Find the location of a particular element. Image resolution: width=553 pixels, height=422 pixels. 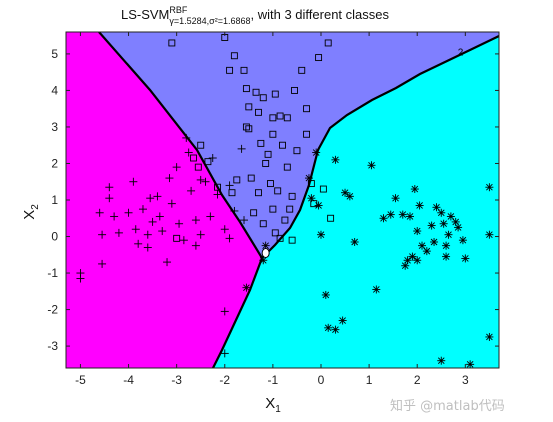

boundary-junction-point is located at coordinates (265, 252).